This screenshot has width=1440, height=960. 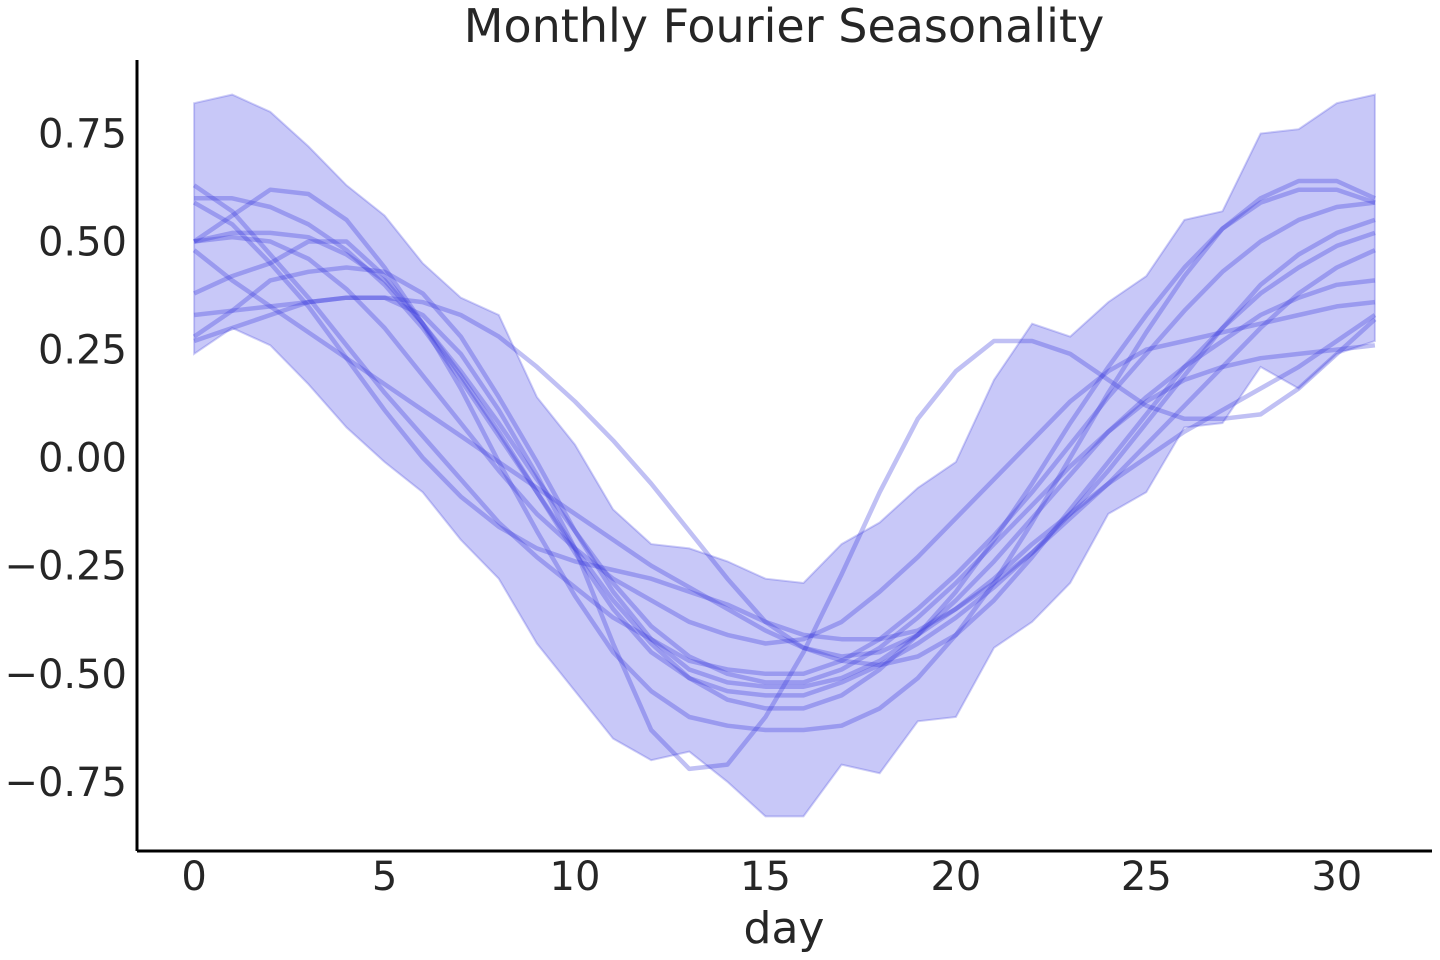 What do you see at coordinates (784, 26) in the screenshot?
I see `chart-title: Monthly Fourier Seasonality` at bounding box center [784, 26].